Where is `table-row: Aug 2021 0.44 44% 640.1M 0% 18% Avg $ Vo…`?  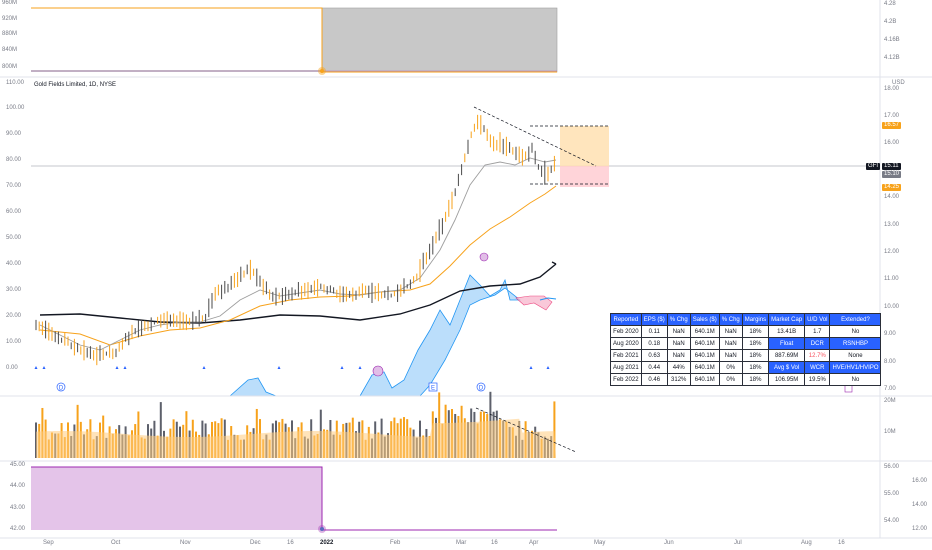 table-row: Aug 2021 0.44 44% 640.1M 0% 18% Avg $ Vo… is located at coordinates (746, 367).